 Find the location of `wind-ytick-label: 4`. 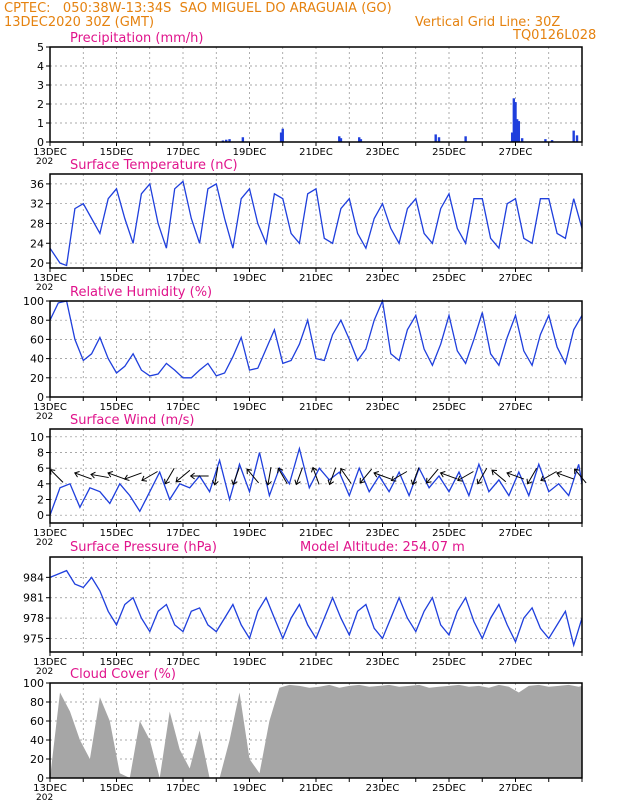

wind-ytick-label: 4 is located at coordinates (40, 484).